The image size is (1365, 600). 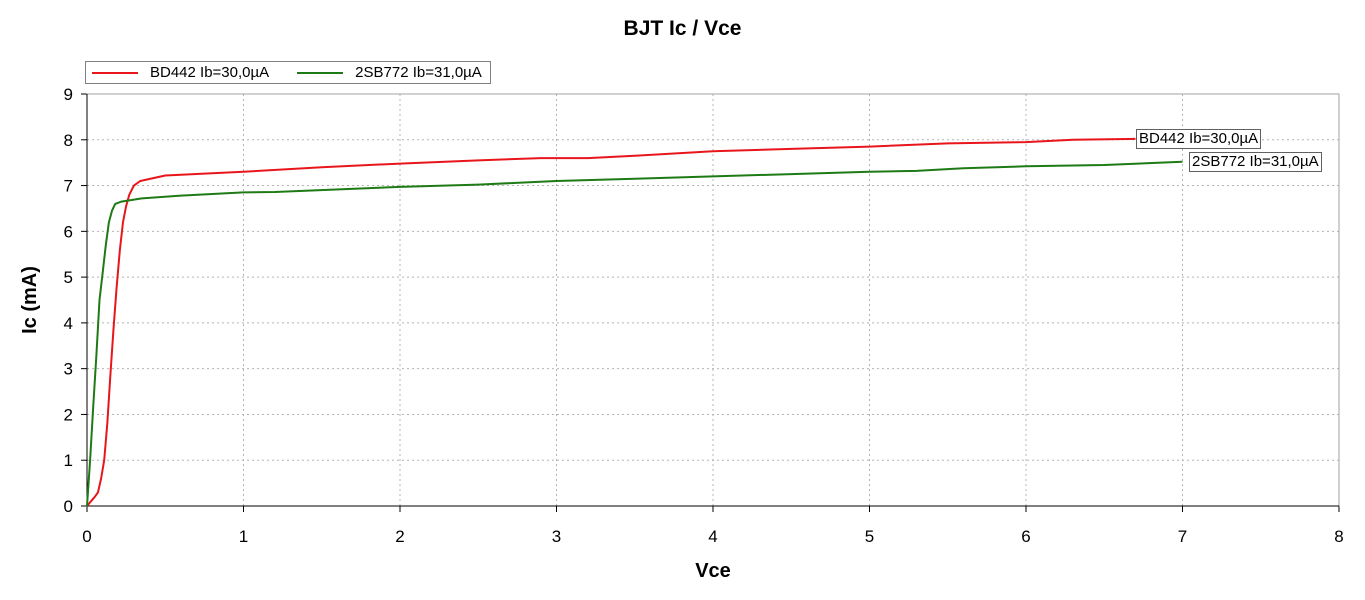 I want to click on end-label-bd442: BD442 Ib=30,0µA, so click(x=1199, y=139).